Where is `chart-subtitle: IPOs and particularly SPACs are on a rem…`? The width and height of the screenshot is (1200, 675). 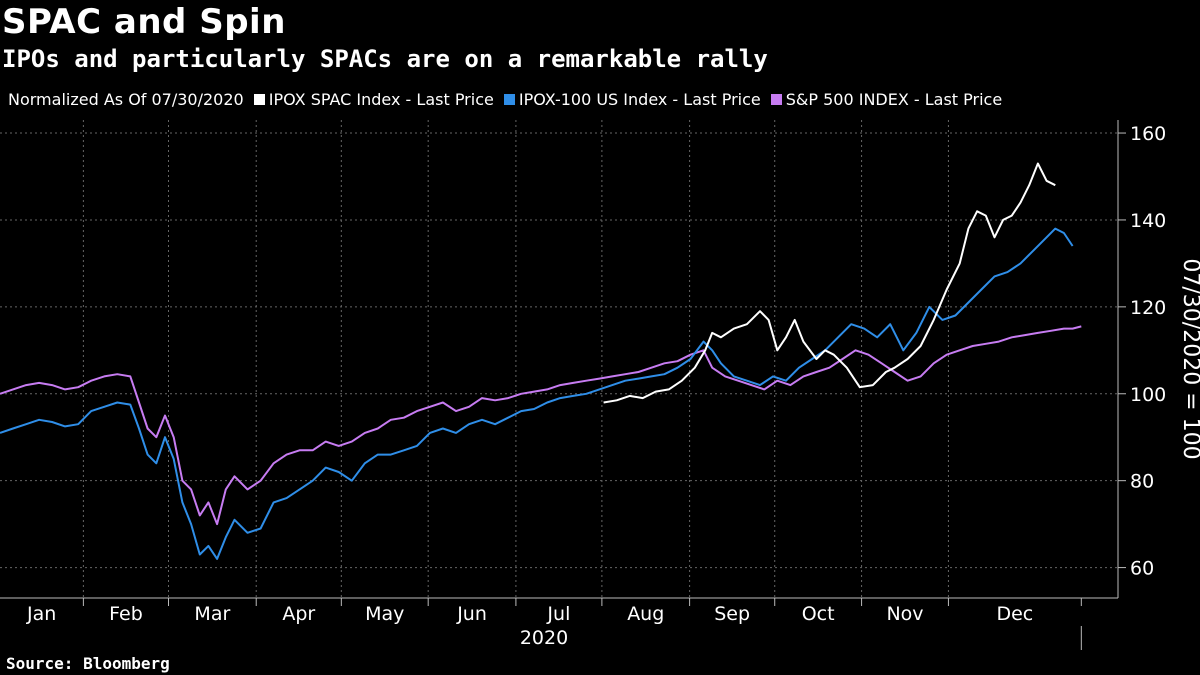
chart-subtitle: IPOs and particularly SPACs are on a rem… is located at coordinates (385, 59).